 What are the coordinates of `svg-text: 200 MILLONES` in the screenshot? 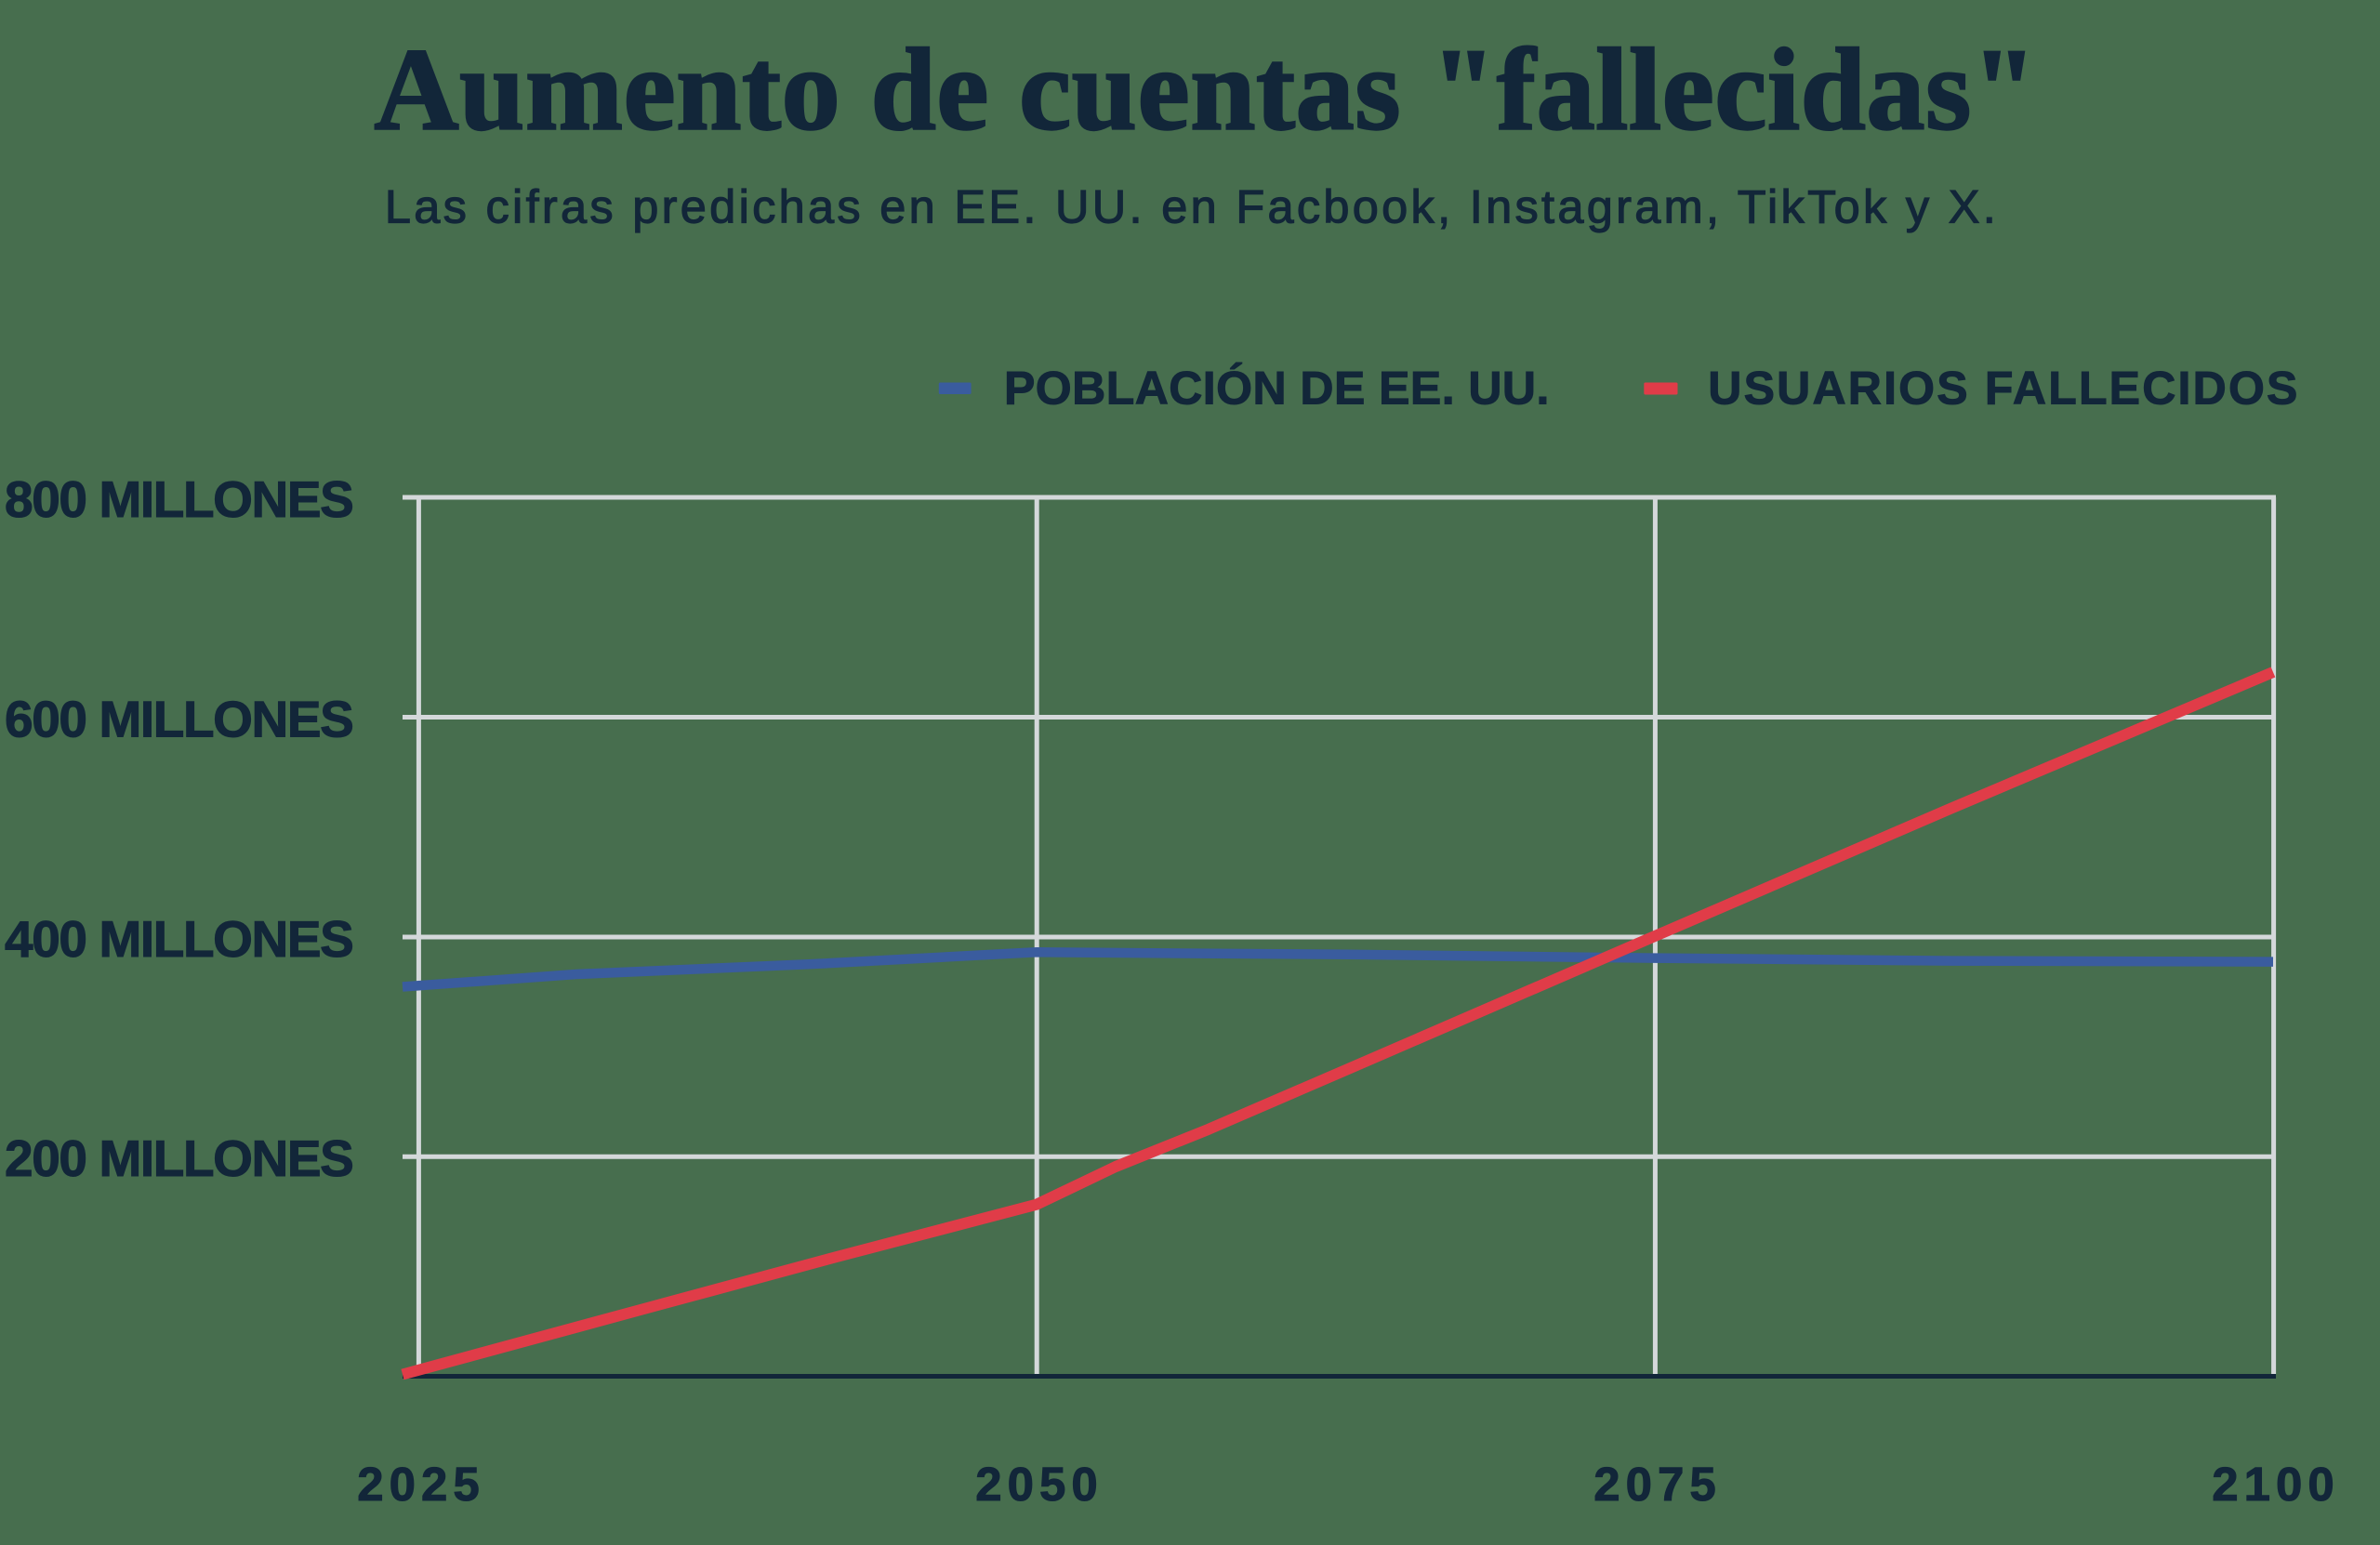 It's located at (178, 1158).